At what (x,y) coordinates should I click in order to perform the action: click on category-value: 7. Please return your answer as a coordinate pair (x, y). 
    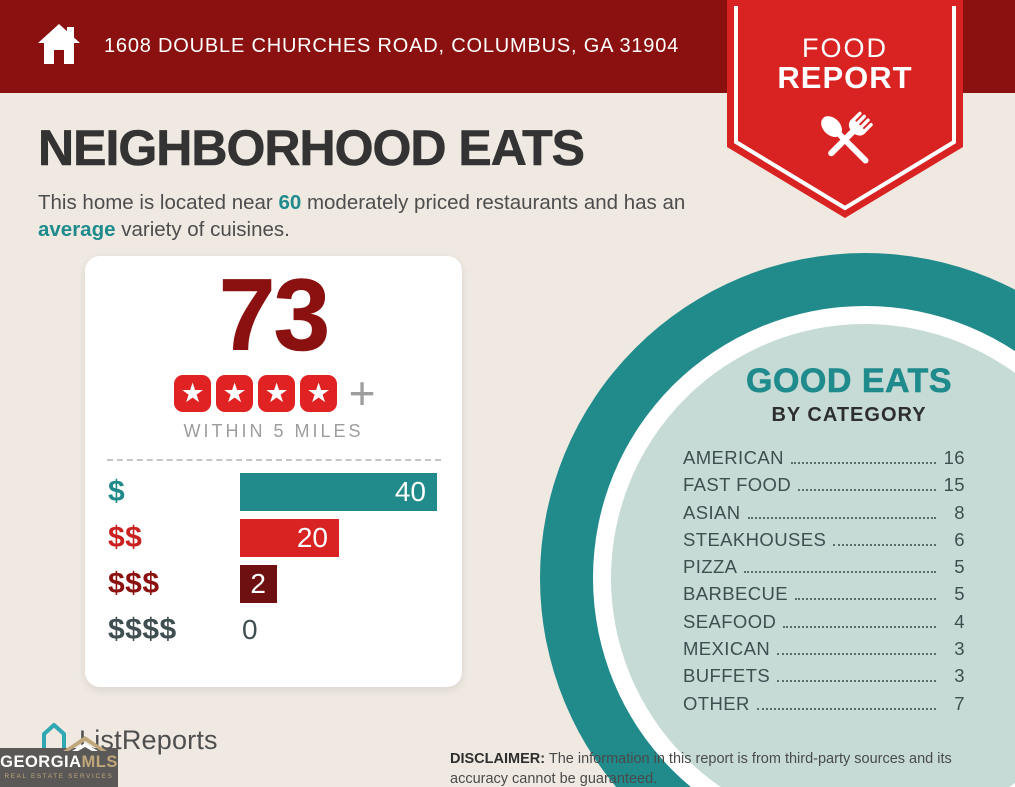
    Looking at the image, I should click on (959, 703).